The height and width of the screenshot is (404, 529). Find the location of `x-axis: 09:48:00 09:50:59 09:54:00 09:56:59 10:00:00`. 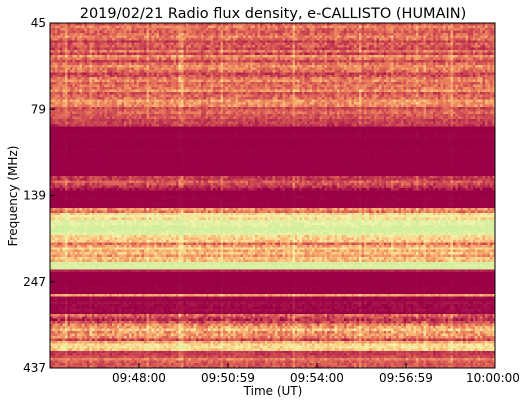

x-axis: 09:48:00 09:50:59 09:54:00 09:56:59 10:00:00 is located at coordinates (316, 374).